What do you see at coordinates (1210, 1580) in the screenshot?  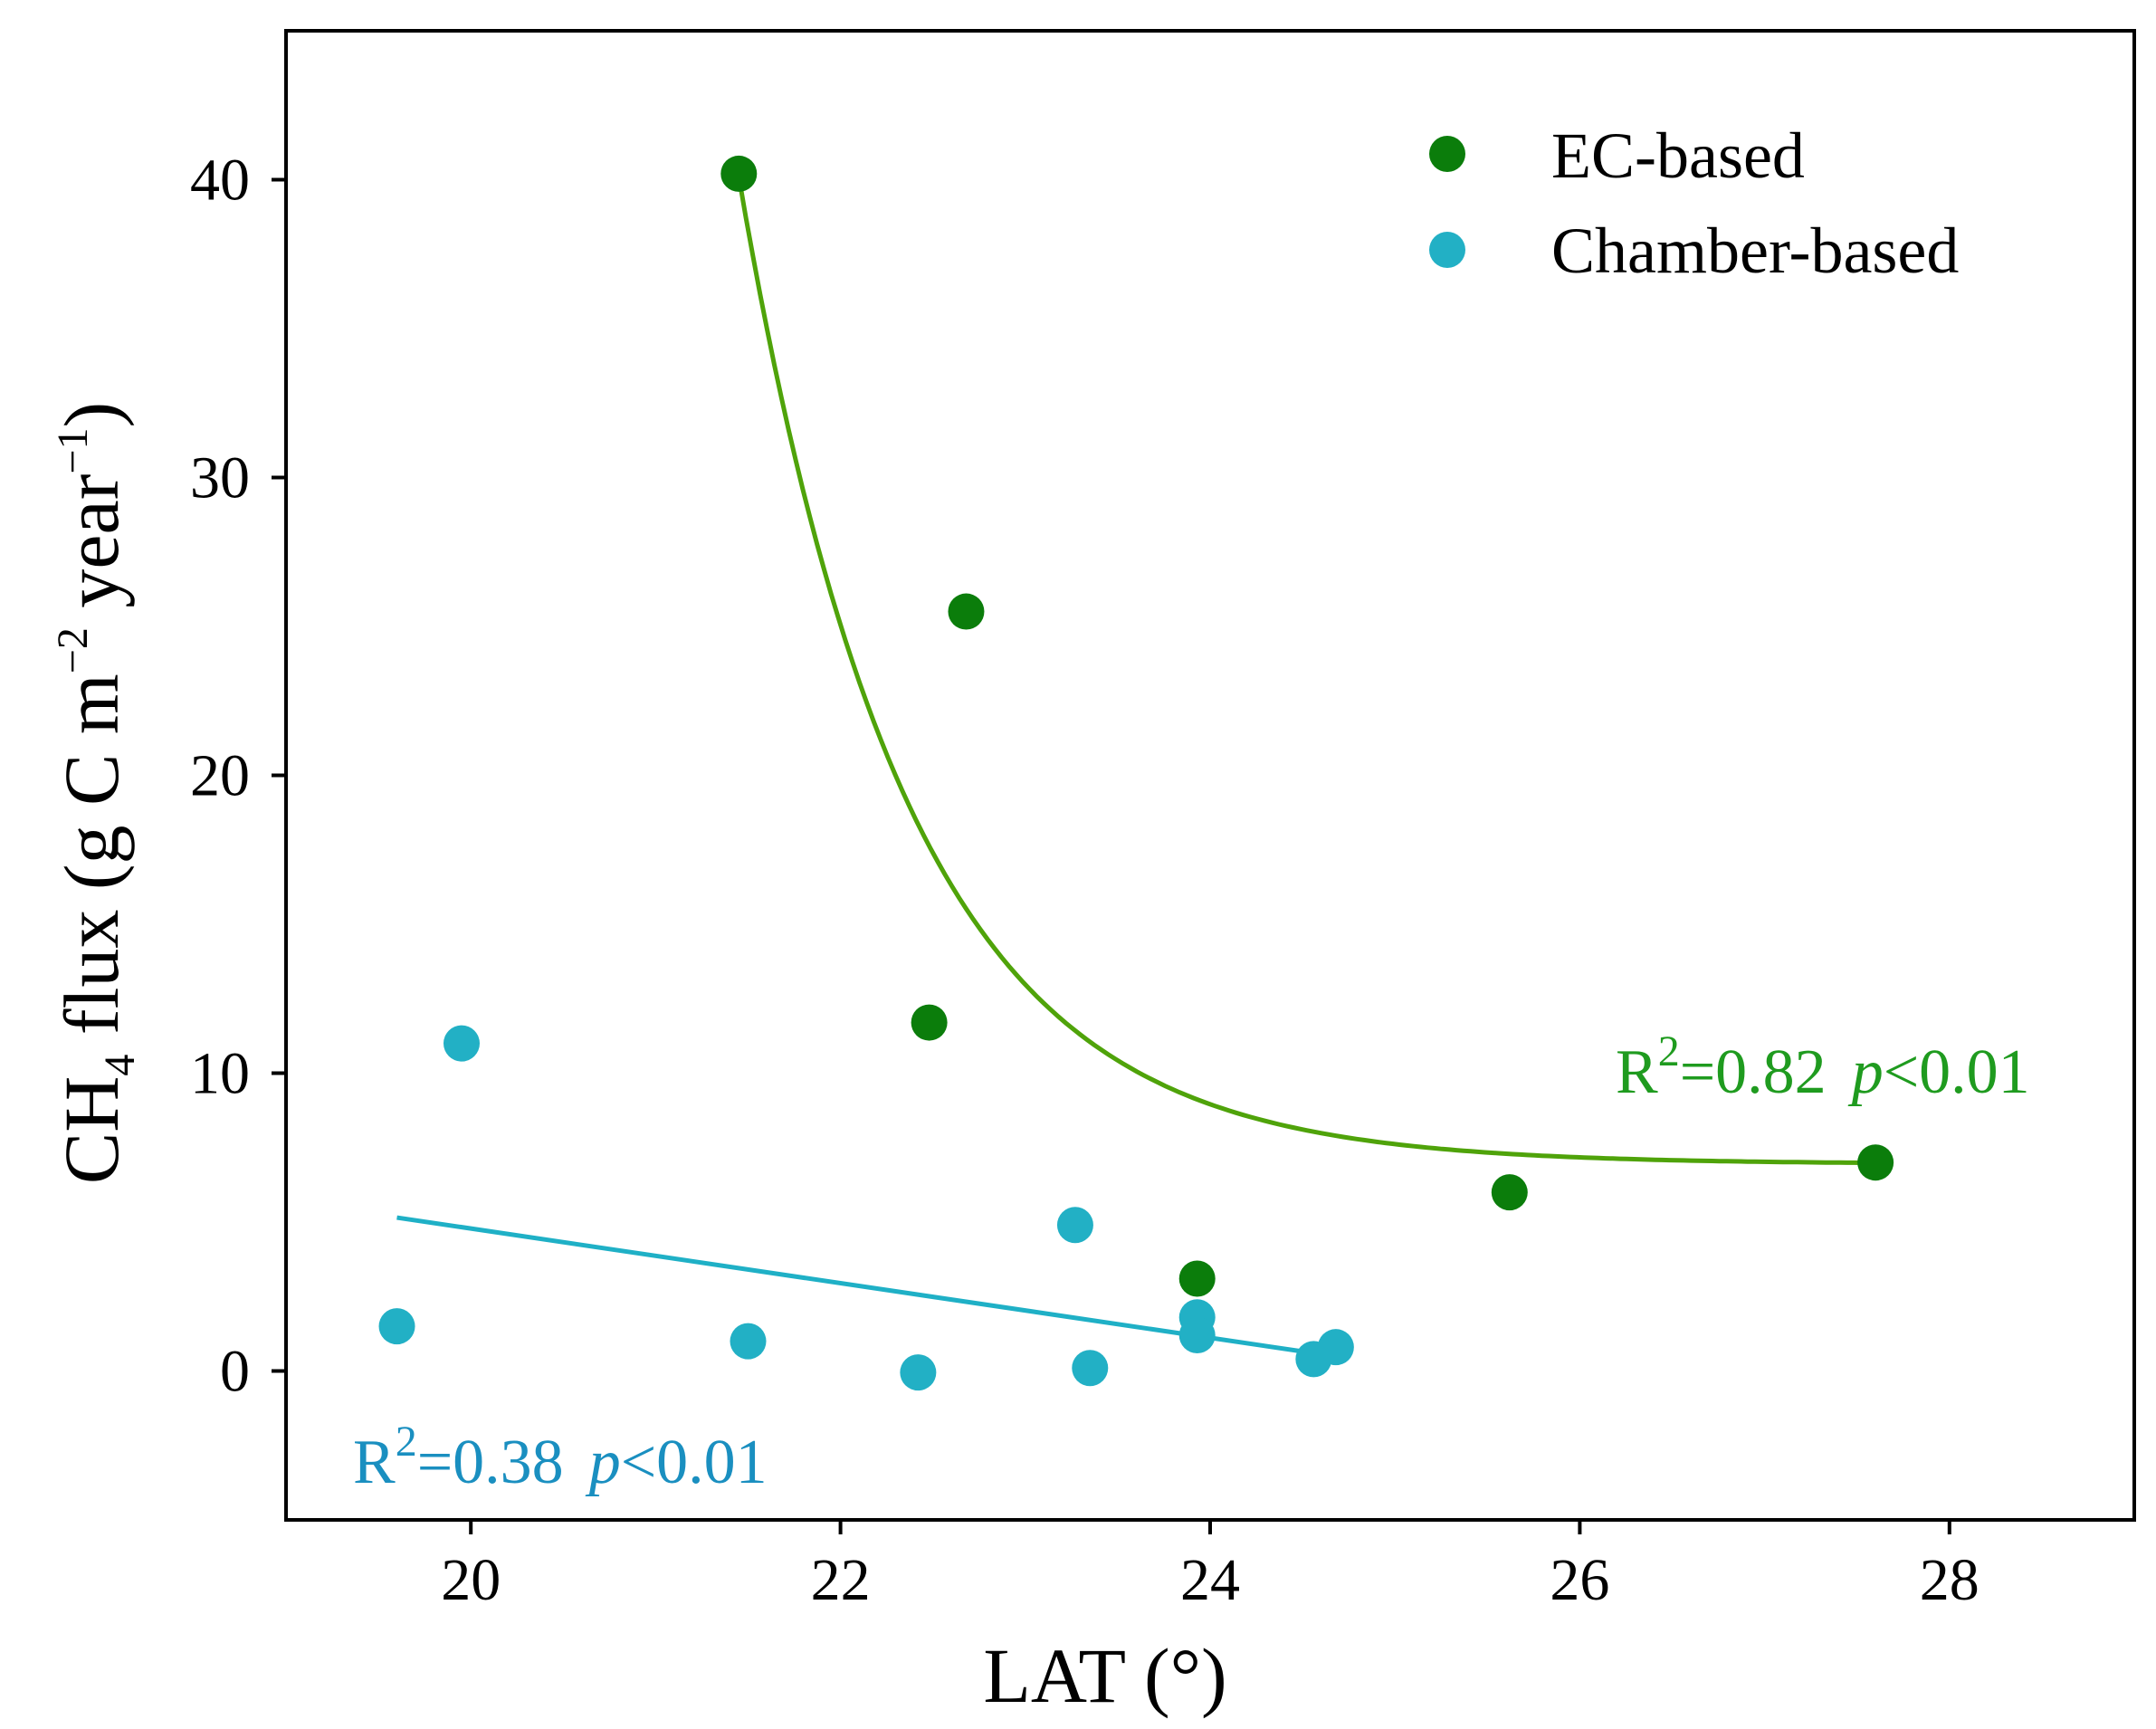 I see `x-tick-label: 24` at bounding box center [1210, 1580].